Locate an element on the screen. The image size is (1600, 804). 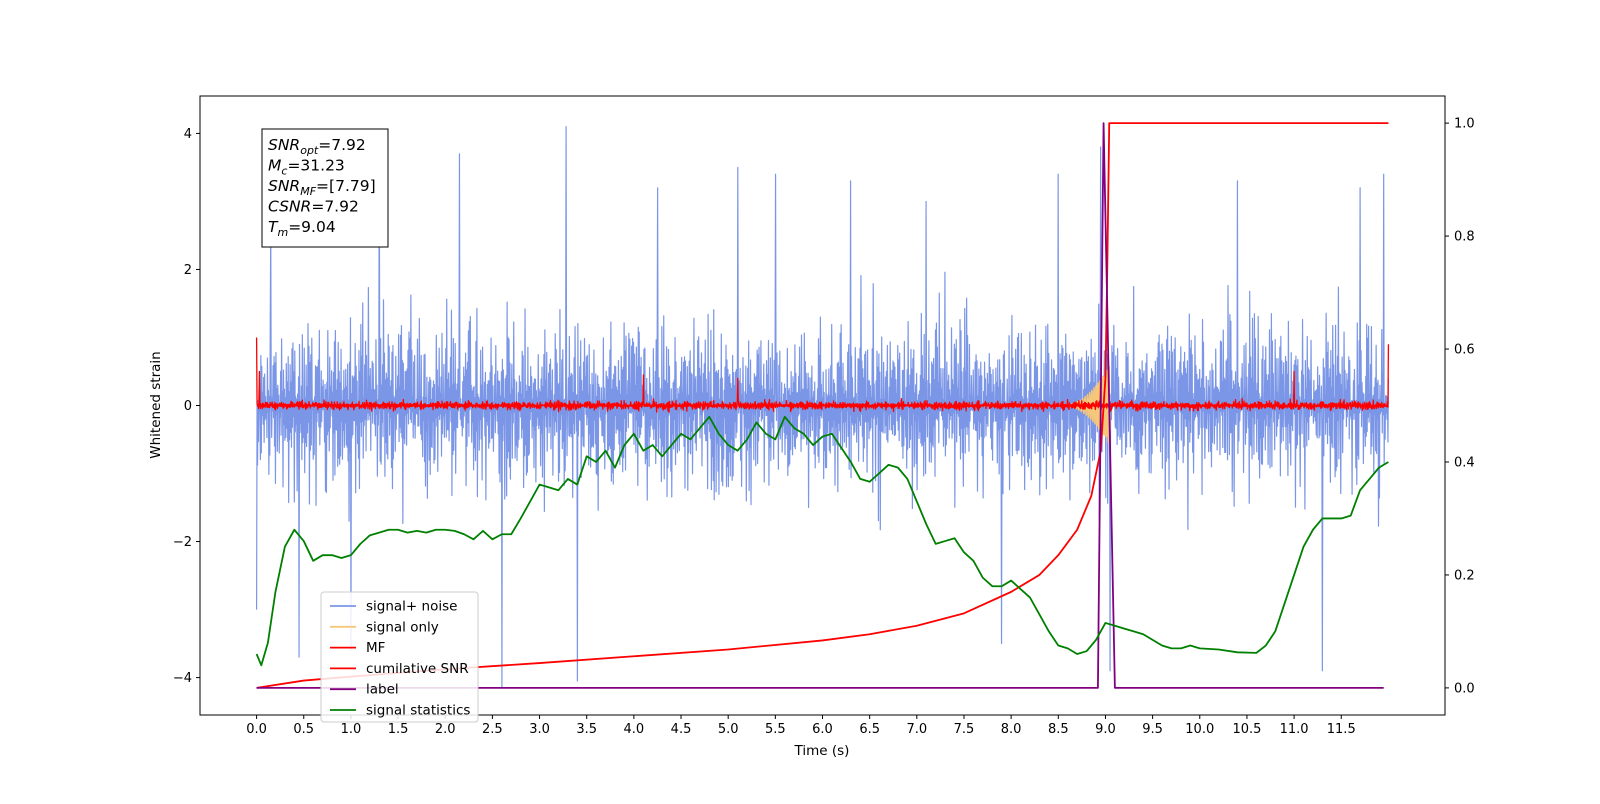
annotation-line: SNRopt=7.92 is located at coordinates (317, 146).